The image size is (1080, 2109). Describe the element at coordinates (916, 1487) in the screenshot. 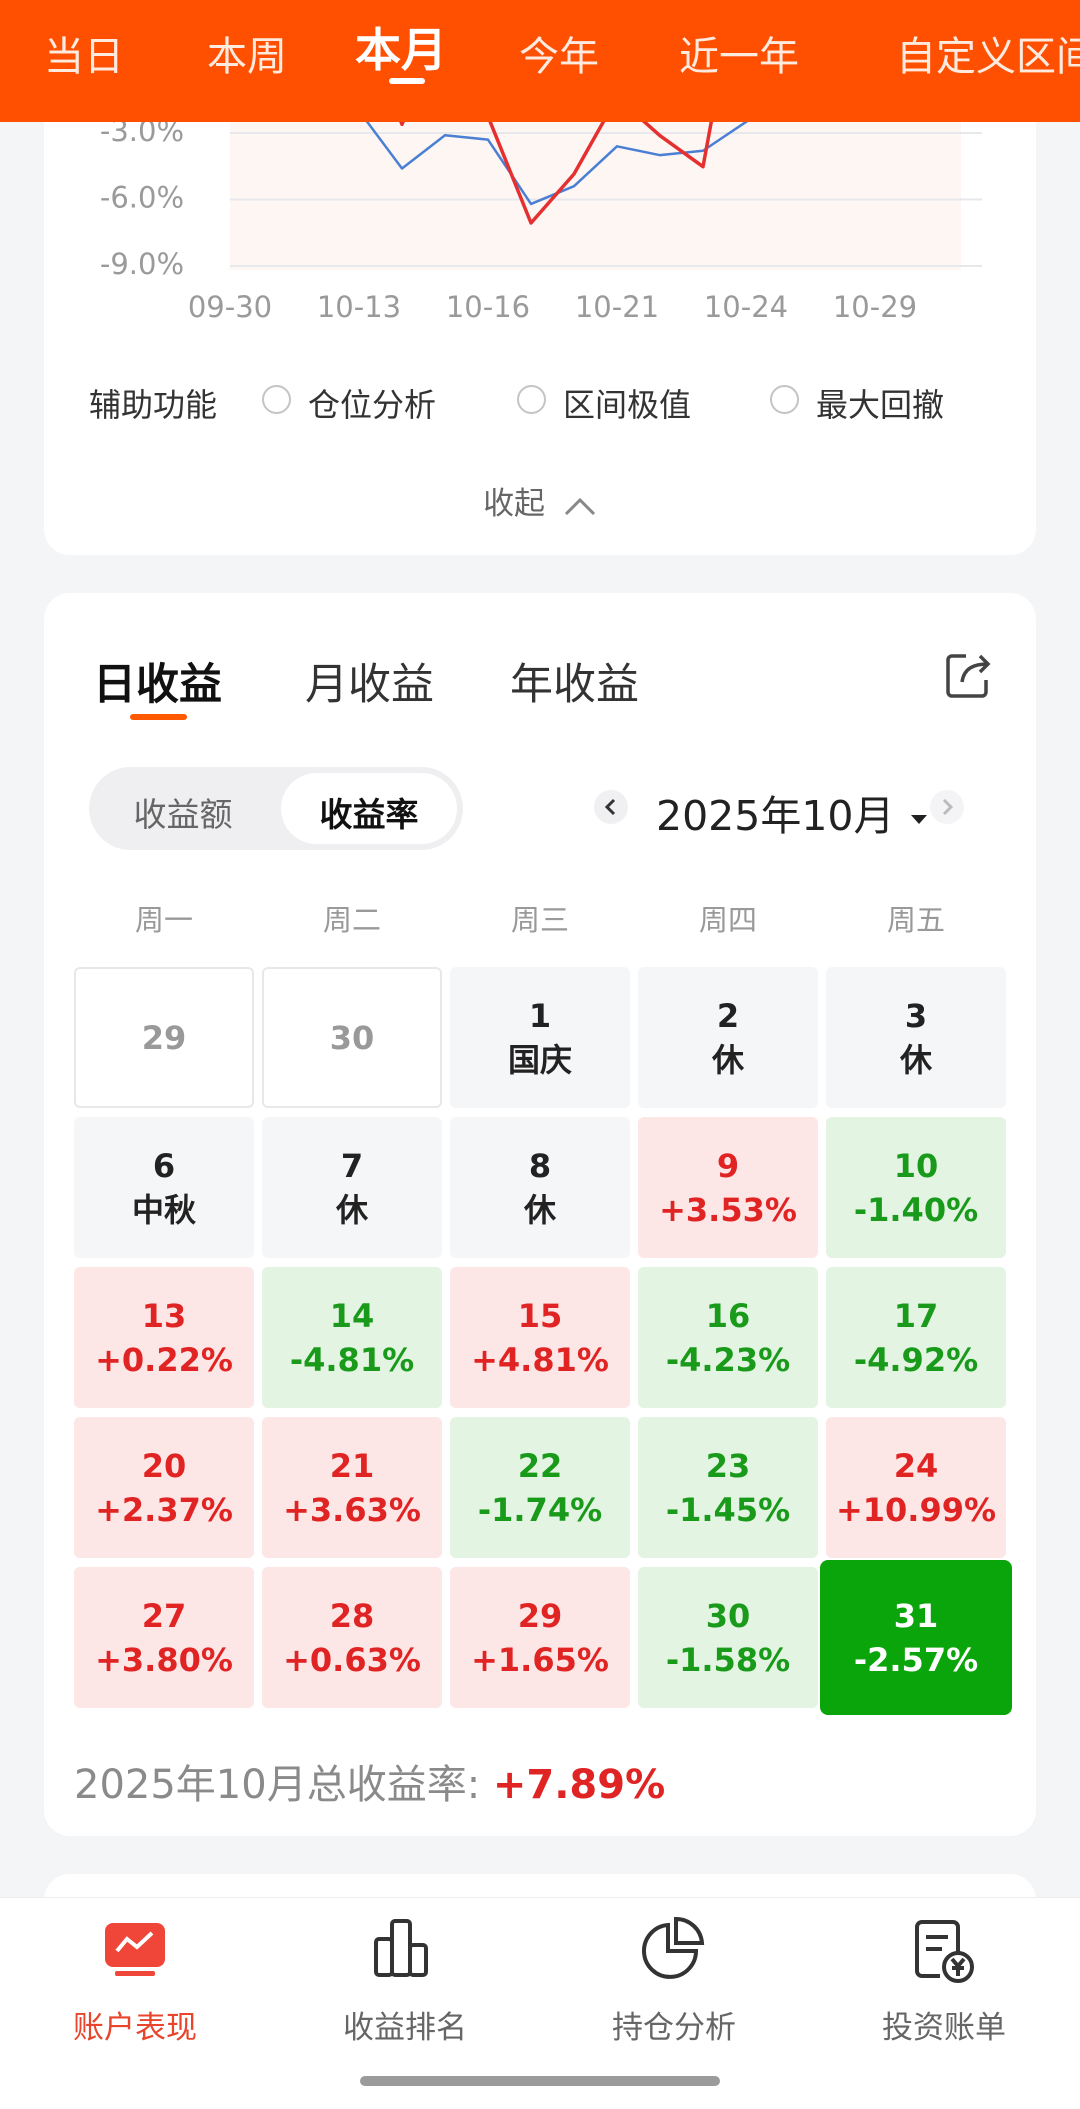

I see `calendar-cell: 24 +10.99%` at that location.